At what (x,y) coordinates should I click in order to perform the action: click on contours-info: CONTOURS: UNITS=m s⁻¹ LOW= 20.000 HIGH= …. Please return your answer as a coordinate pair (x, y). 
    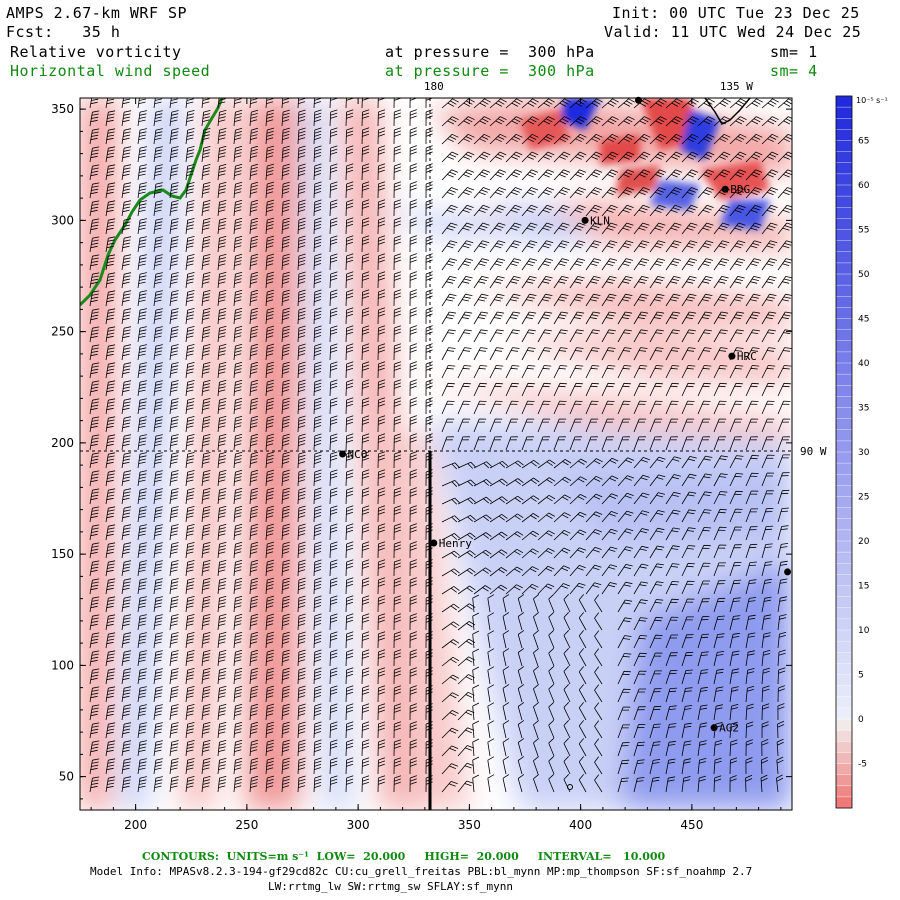
    Looking at the image, I should click on (404, 856).